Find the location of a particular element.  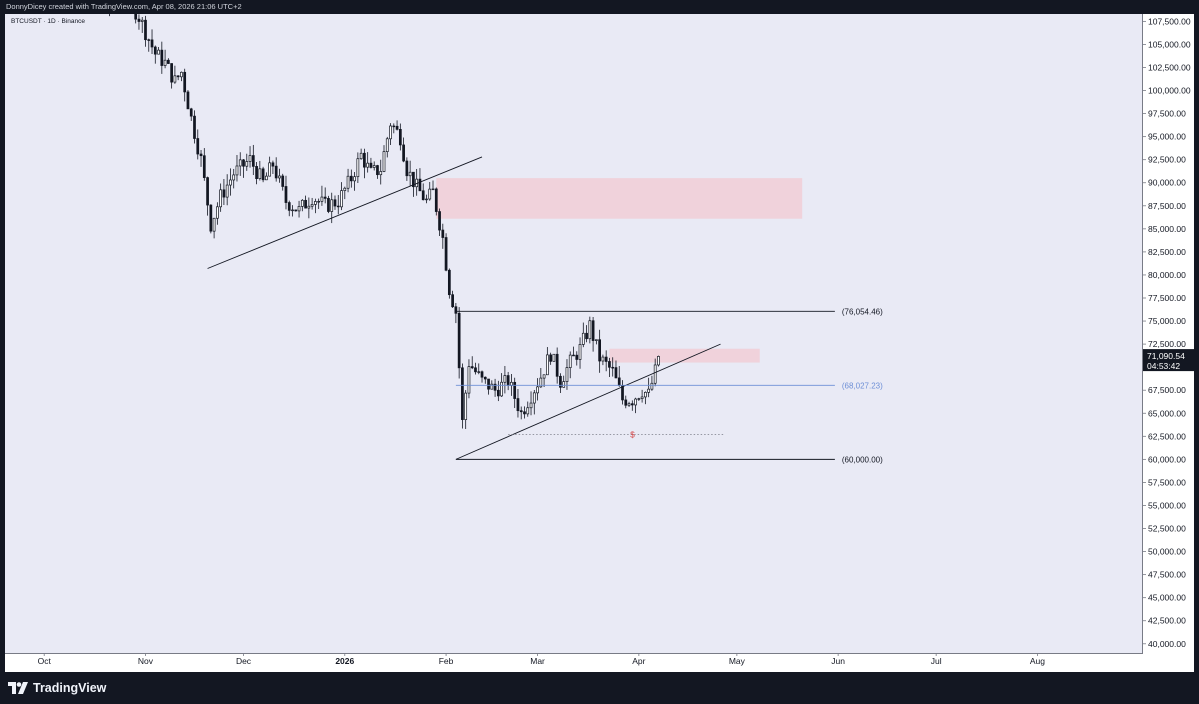

y-tick-label: 95,000.00 is located at coordinates (1167, 137).